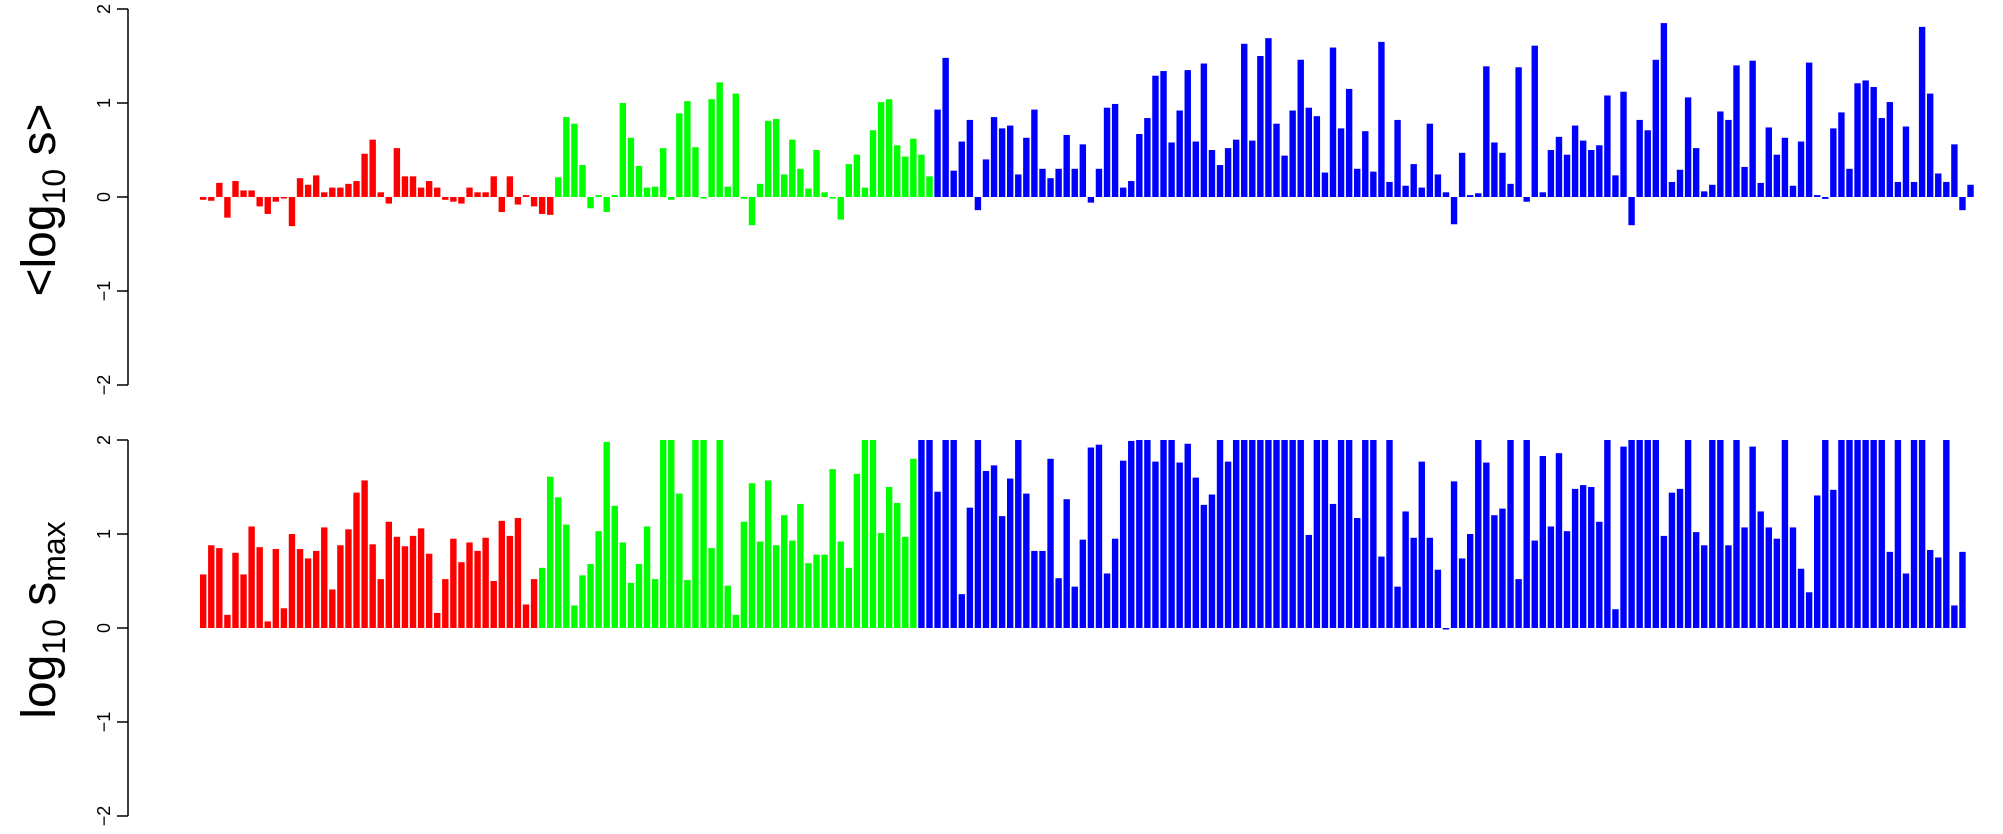 Image resolution: width=2003 pixels, height=834 pixels. I want to click on y-axis-mean-log-s: −2 −1 0 1 2, so click(111, 200).